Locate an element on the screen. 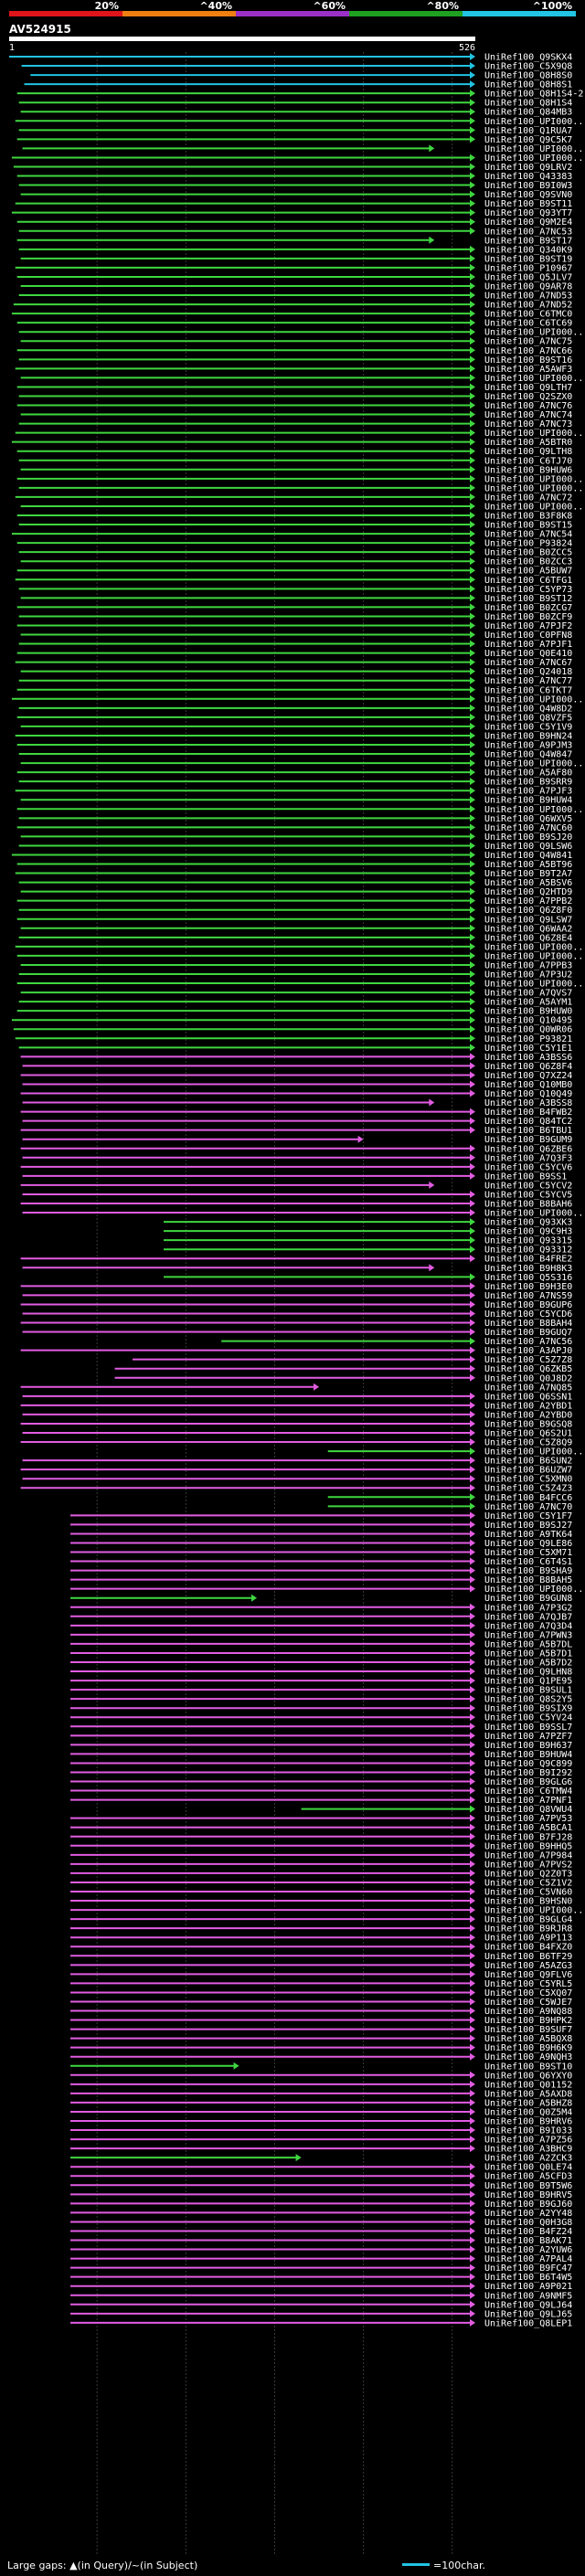 This screenshot has width=585, height=2576. hit-row: UniRef100_Q5S316 is located at coordinates (368, 1278).